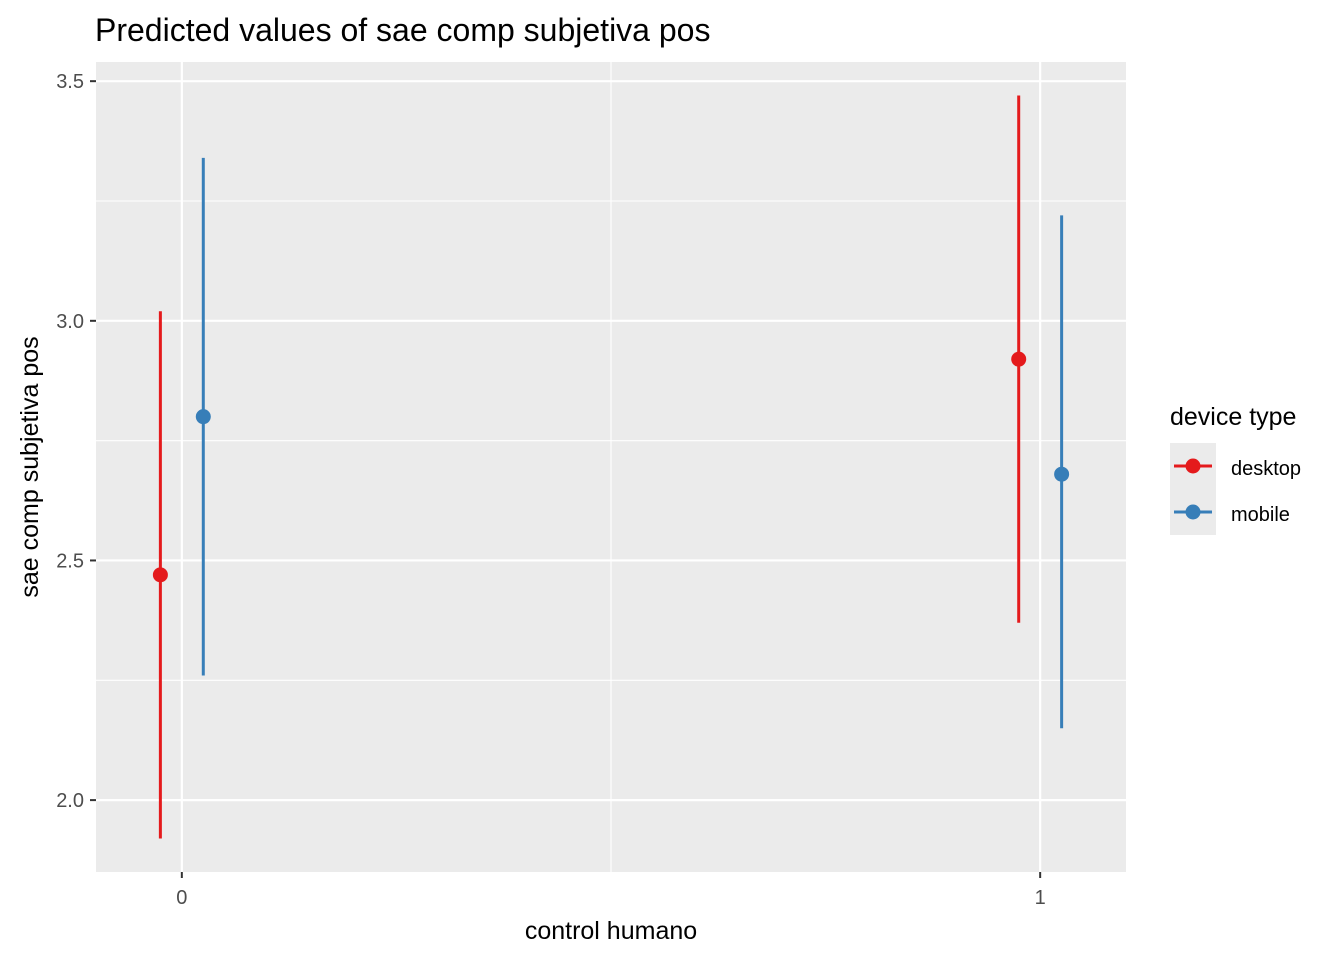 Image resolution: width=1344 pixels, height=960 pixels. Describe the element at coordinates (70, 82) in the screenshot. I see `y-tick-label: 3.5` at that location.